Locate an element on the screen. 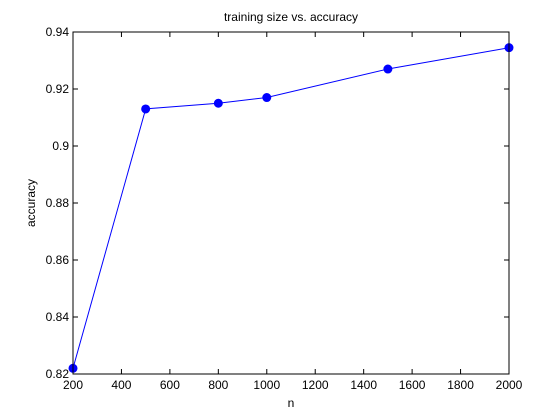 The width and height of the screenshot is (560, 420). y-tick-label: 0.84 is located at coordinates (58, 317).